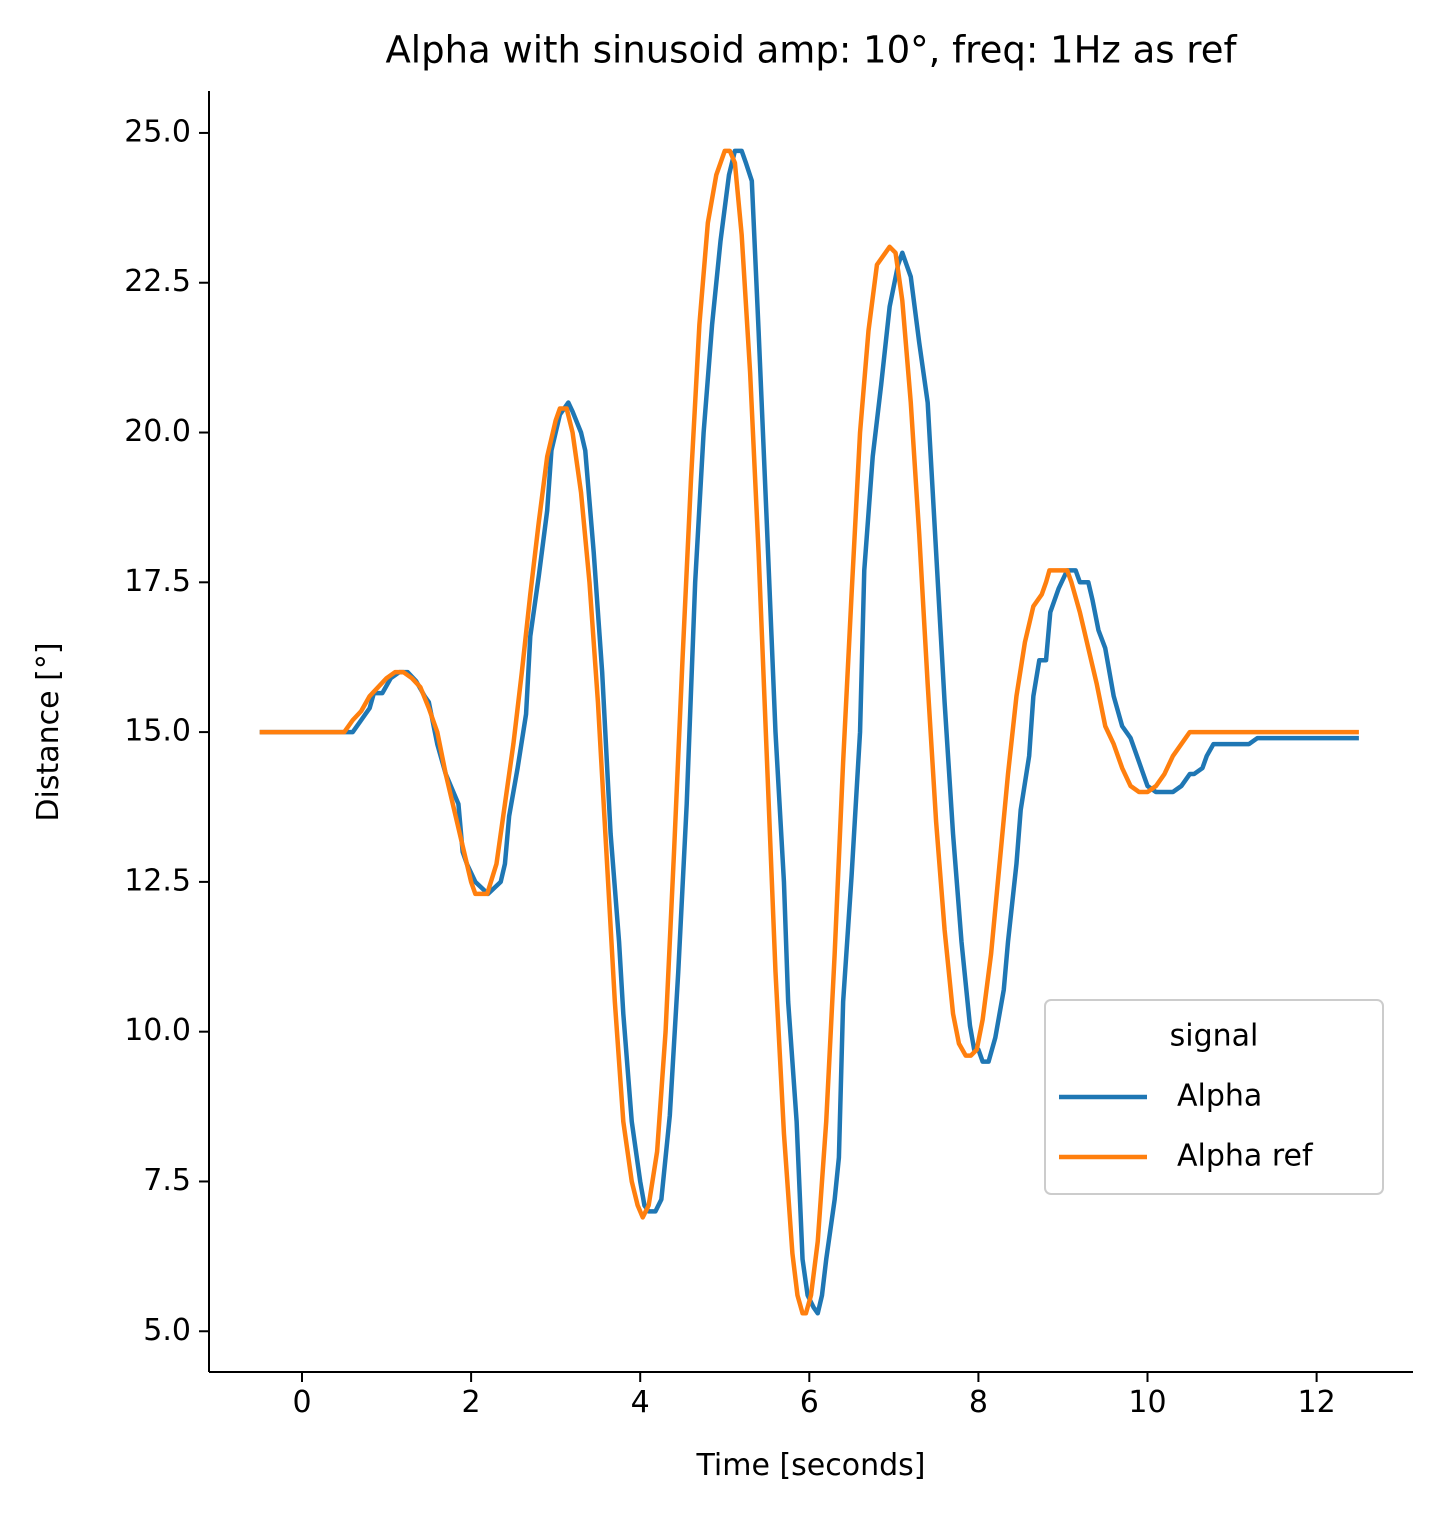  I want to click on x-axis-label: Time [seconds], so click(811, 1465).